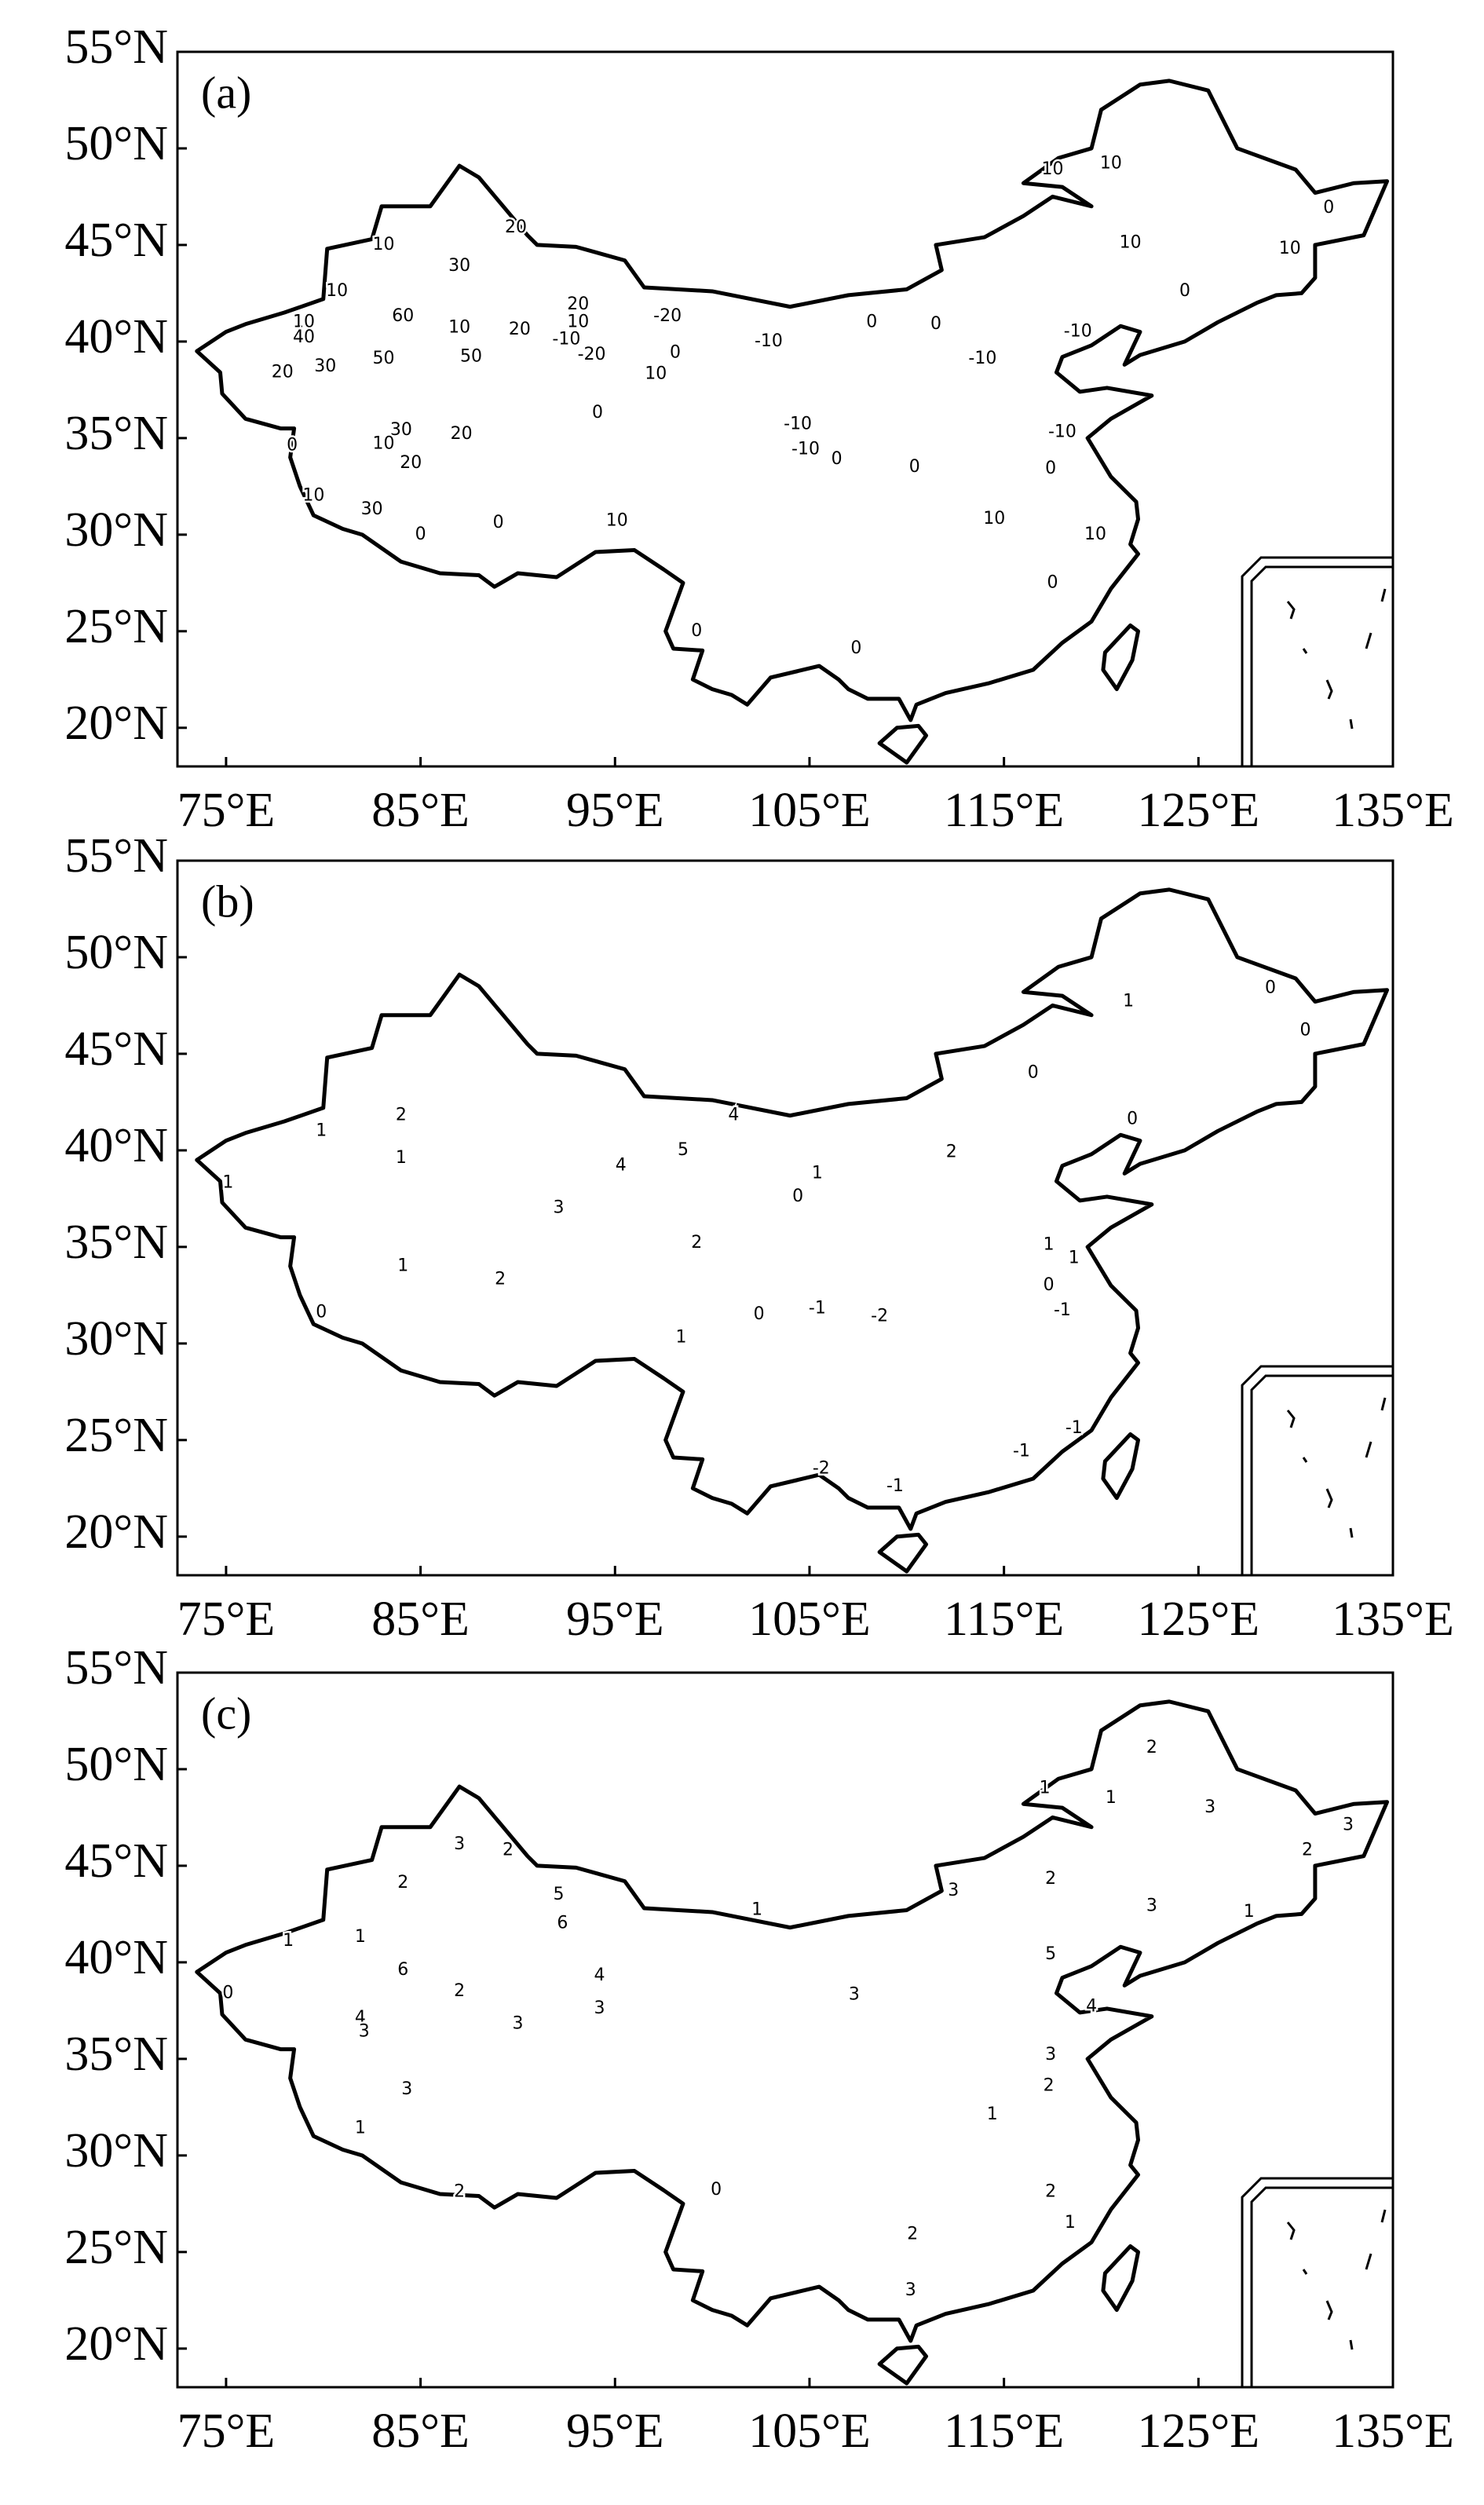 Image resolution: width=1484 pixels, height=2505 pixels. What do you see at coordinates (304, 337) in the screenshot?
I see `contour-label: 40` at bounding box center [304, 337].